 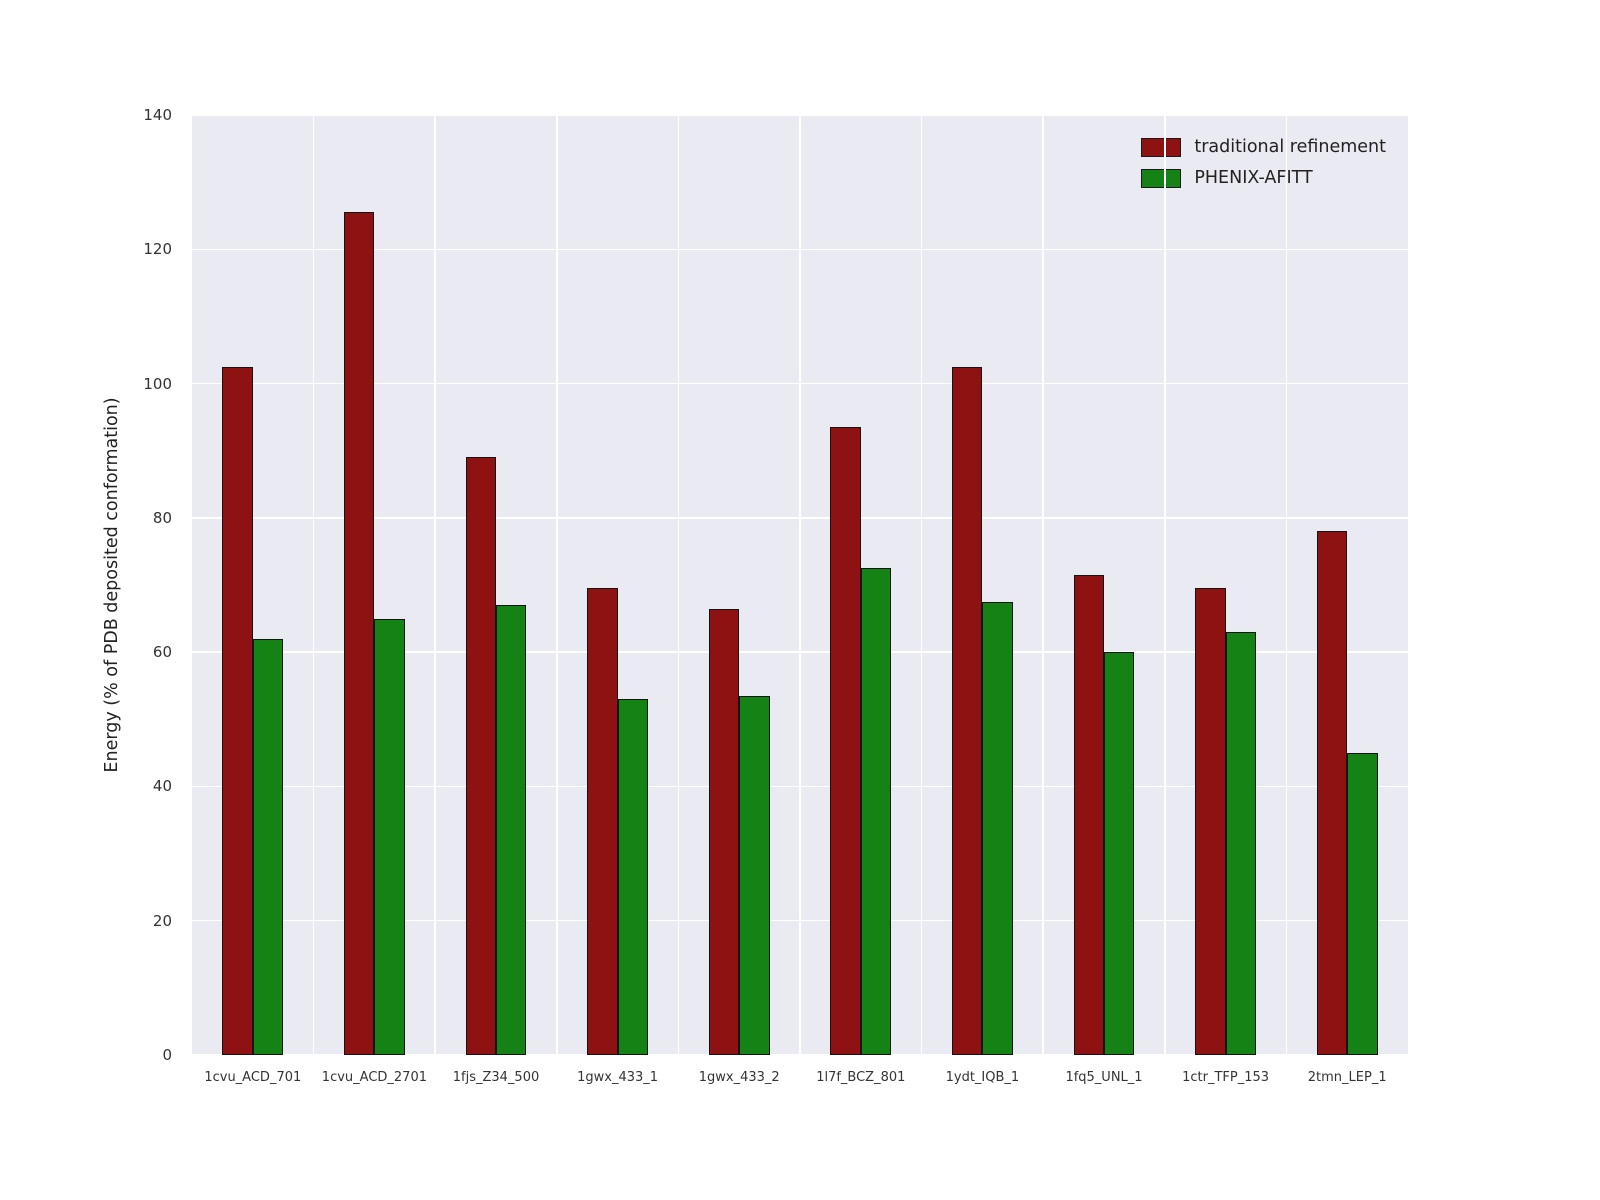 What do you see at coordinates (1226, 1077) in the screenshot?
I see `x-tick-label: 1ctr_TFP_153` at bounding box center [1226, 1077].